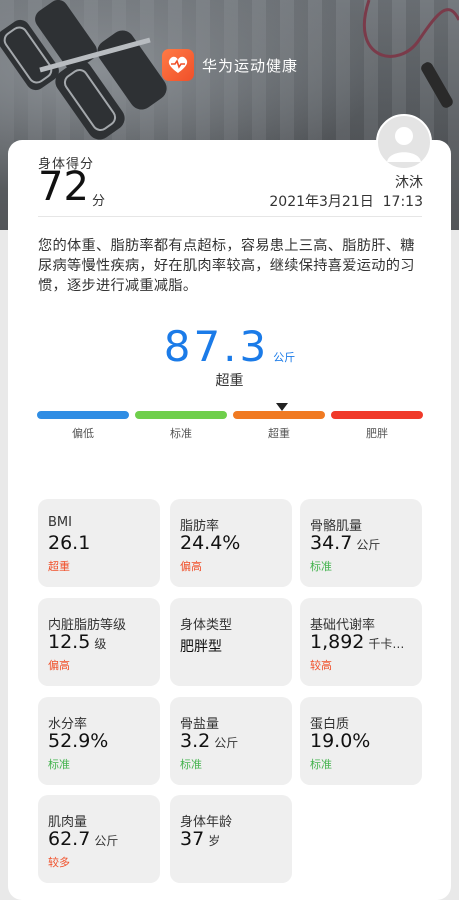 The width and height of the screenshot is (459, 900). I want to click on app-name: 华为运动健康, so click(250, 65).